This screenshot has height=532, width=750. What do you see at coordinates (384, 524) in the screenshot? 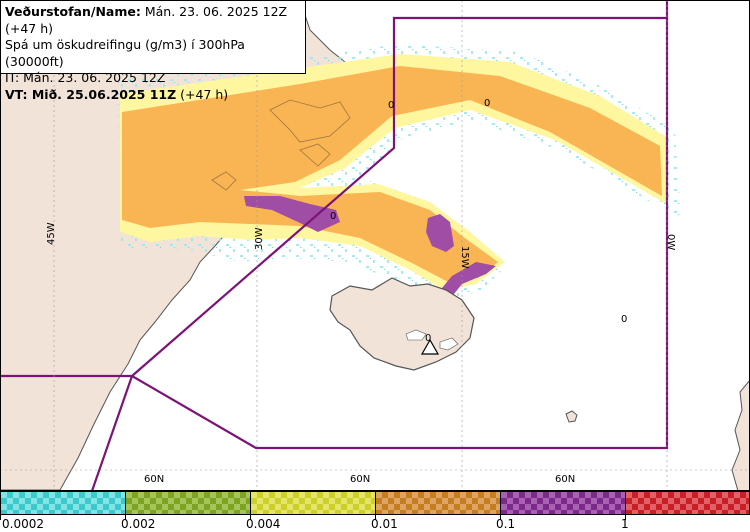
I see `legend-label: 0.01` at bounding box center [384, 524].